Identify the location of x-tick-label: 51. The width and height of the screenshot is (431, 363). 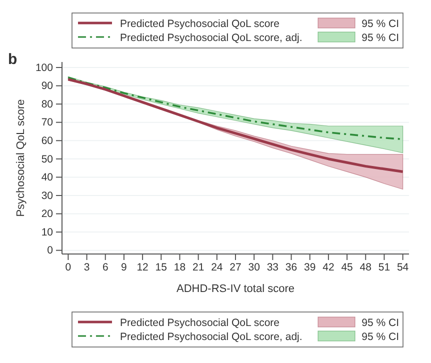
(384, 267).